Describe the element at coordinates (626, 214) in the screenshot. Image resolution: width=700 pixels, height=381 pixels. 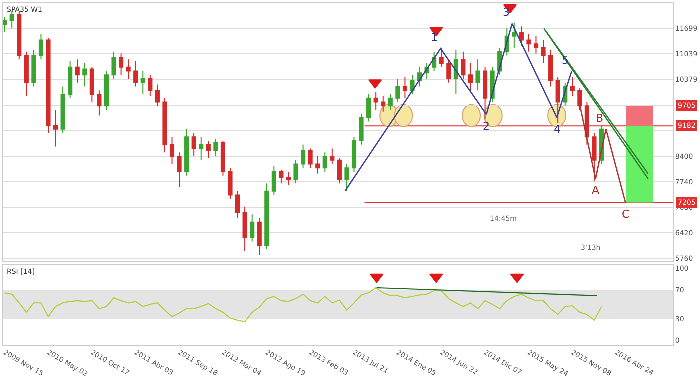
I see `annotation: C` at that location.